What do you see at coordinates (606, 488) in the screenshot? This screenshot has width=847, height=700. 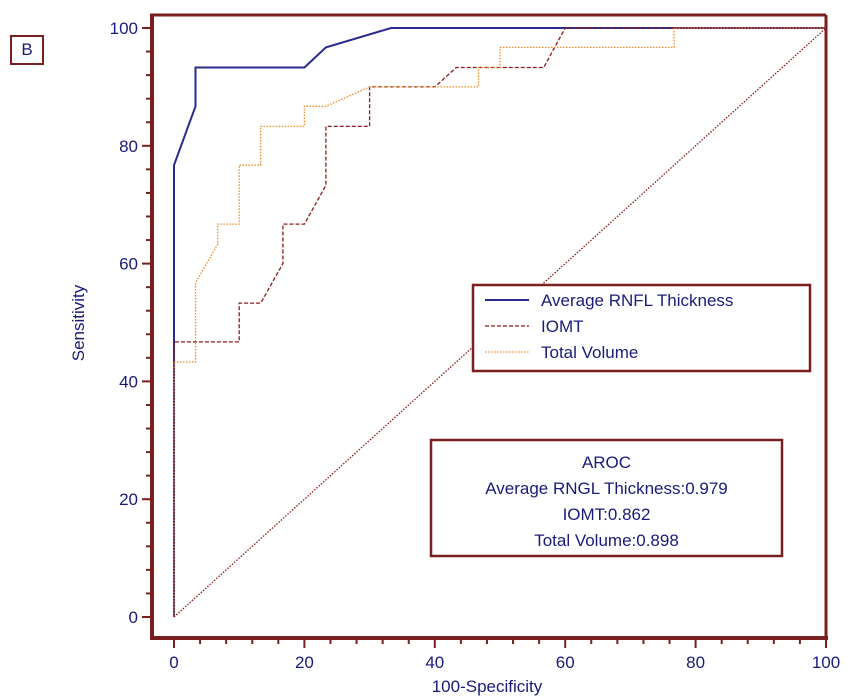 I see `aroc-line: Average RNGL Thickness:0.979` at bounding box center [606, 488].